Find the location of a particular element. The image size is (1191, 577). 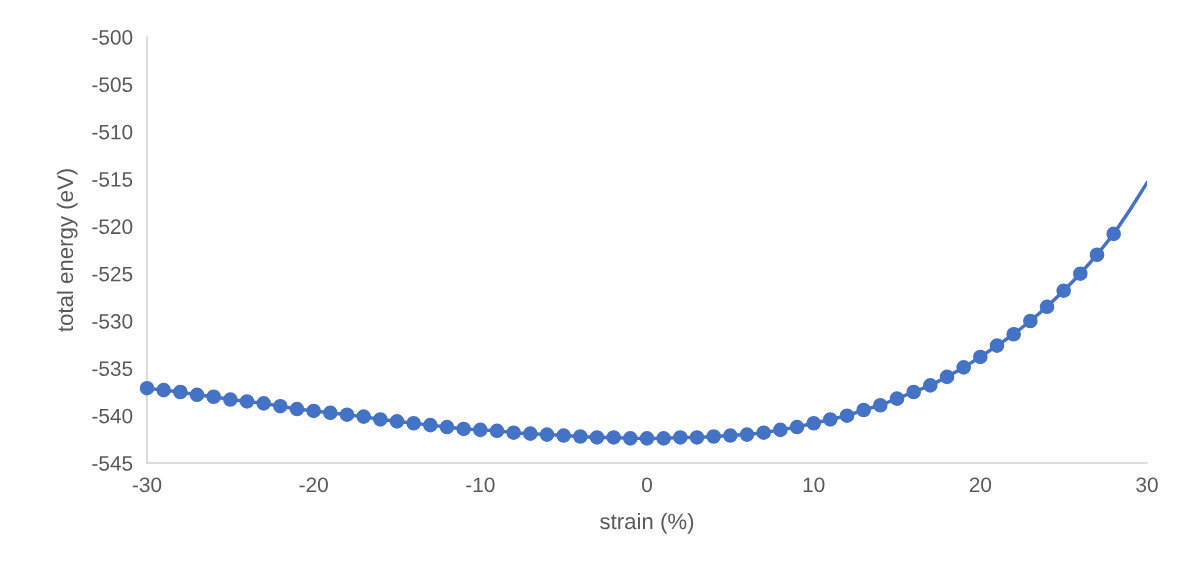

x-tick-label: 20 is located at coordinates (980, 485).